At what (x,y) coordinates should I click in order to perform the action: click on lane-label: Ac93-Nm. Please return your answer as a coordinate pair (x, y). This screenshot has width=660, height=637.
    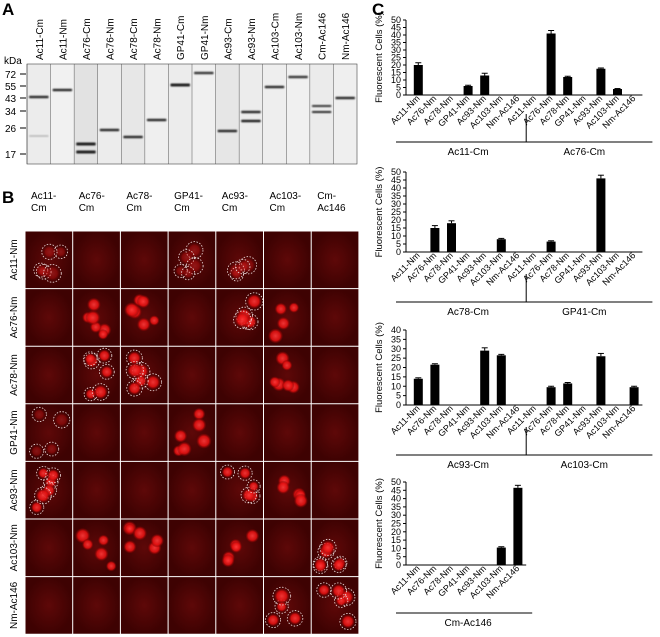
    Looking at the image, I should click on (252, 39).